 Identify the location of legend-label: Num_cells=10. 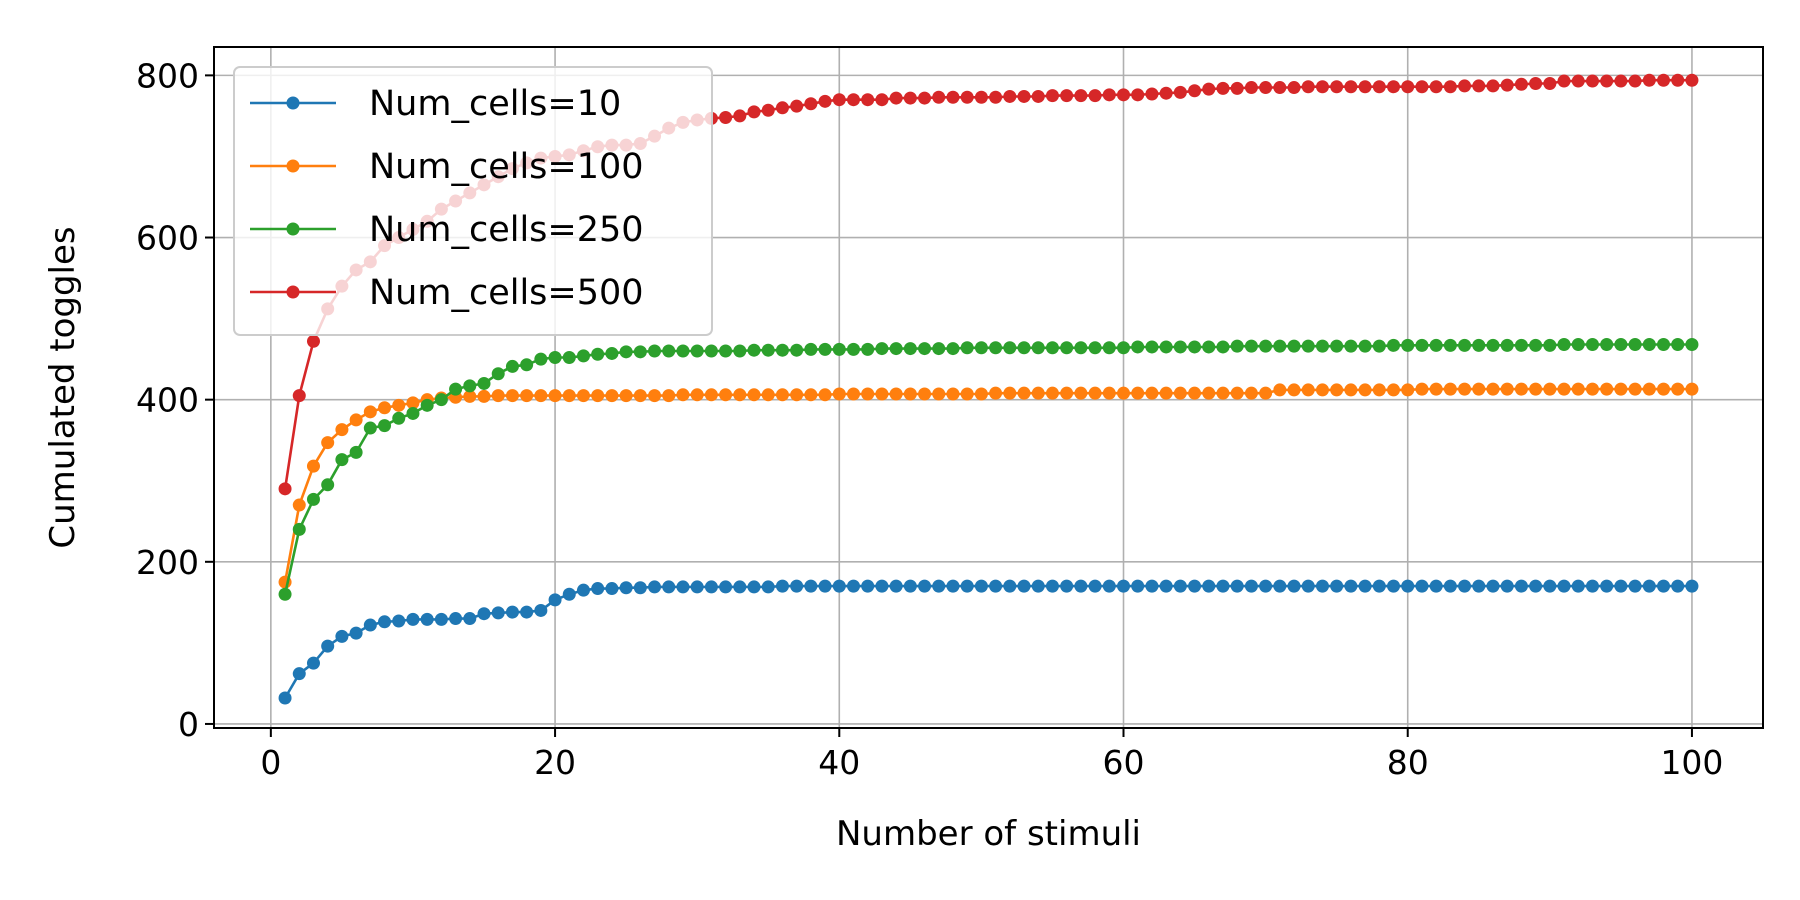
(495, 104).